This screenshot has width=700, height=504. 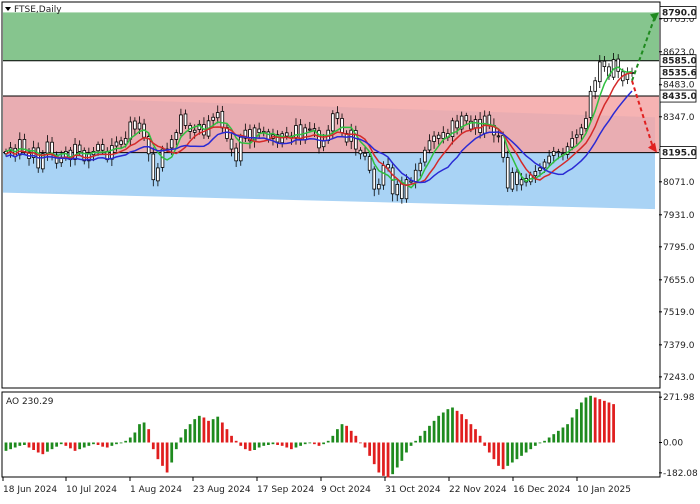 I want to click on y-tick-label: 8071.0, so click(x=679, y=183).